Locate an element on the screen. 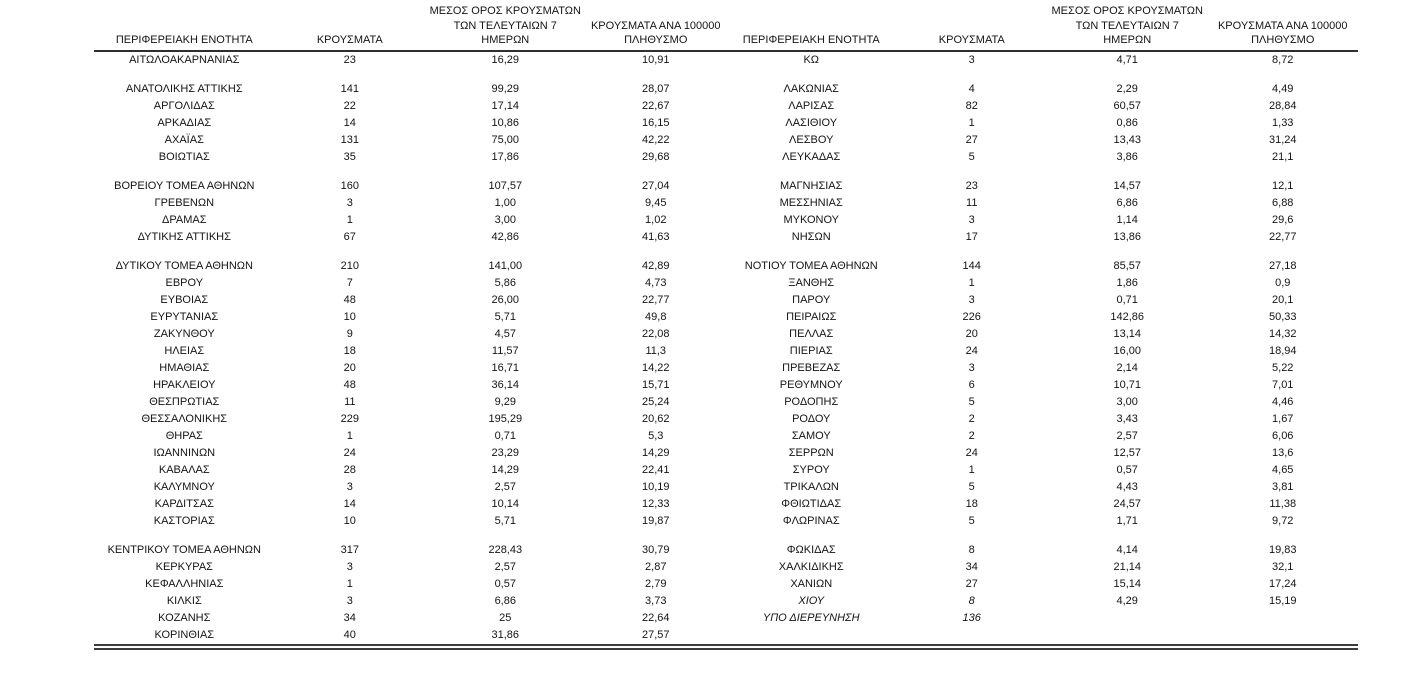  right-cases-cell: 3 is located at coordinates (971, 367).